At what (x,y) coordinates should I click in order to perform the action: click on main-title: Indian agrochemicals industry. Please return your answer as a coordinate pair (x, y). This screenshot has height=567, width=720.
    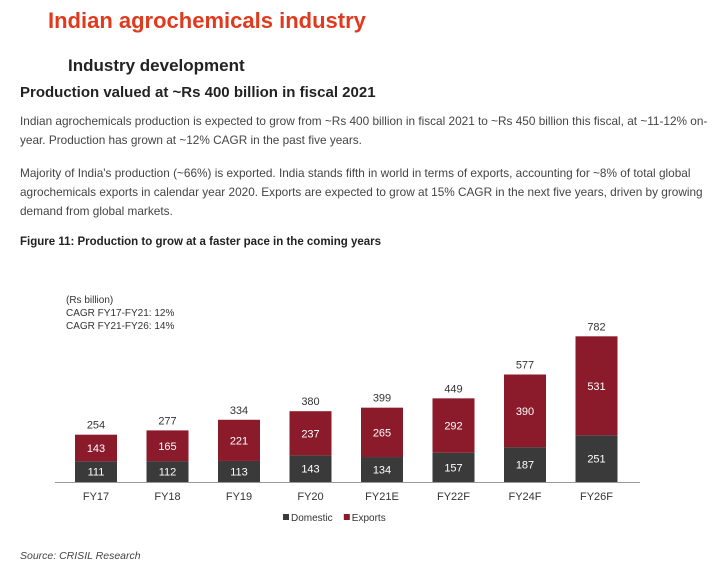
    Looking at the image, I should click on (207, 20).